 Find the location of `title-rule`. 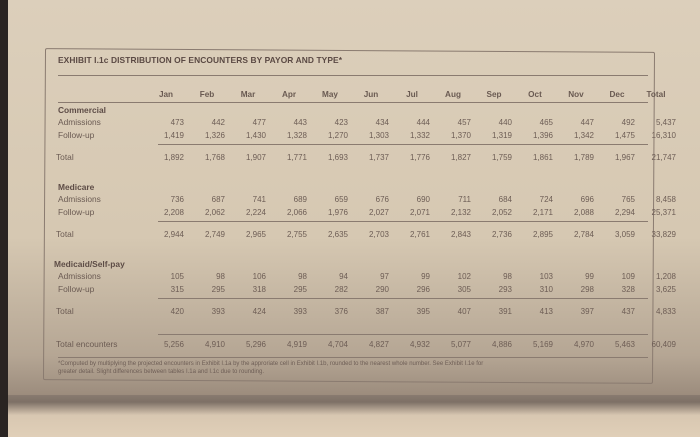

title-rule is located at coordinates (353, 75).